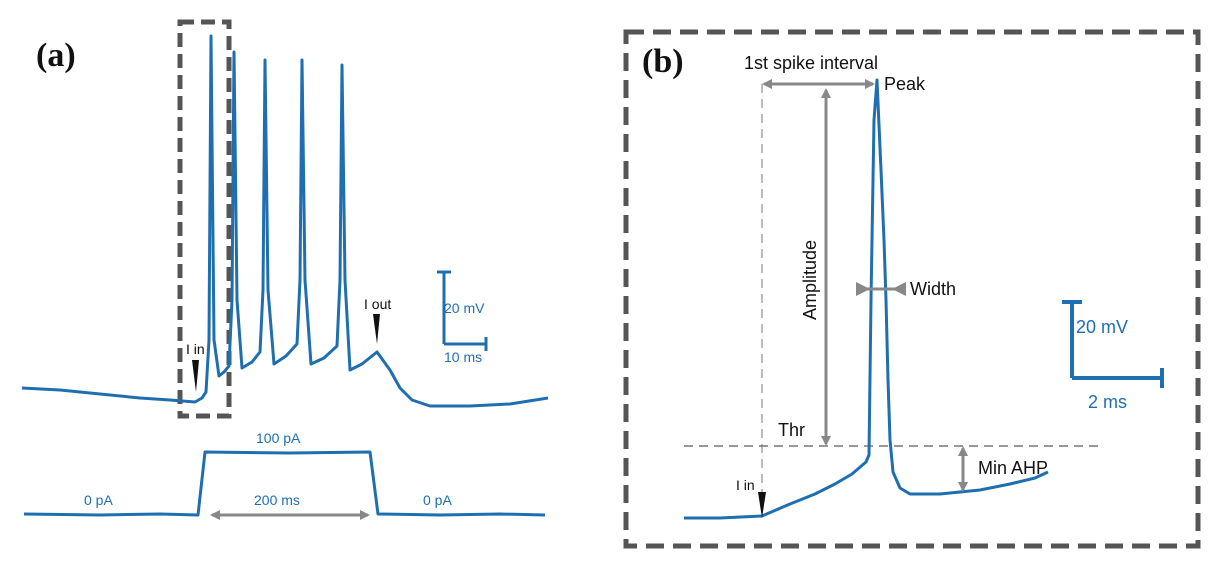  What do you see at coordinates (810, 280) in the screenshot?
I see `amplitude-label: Amplitude` at bounding box center [810, 280].